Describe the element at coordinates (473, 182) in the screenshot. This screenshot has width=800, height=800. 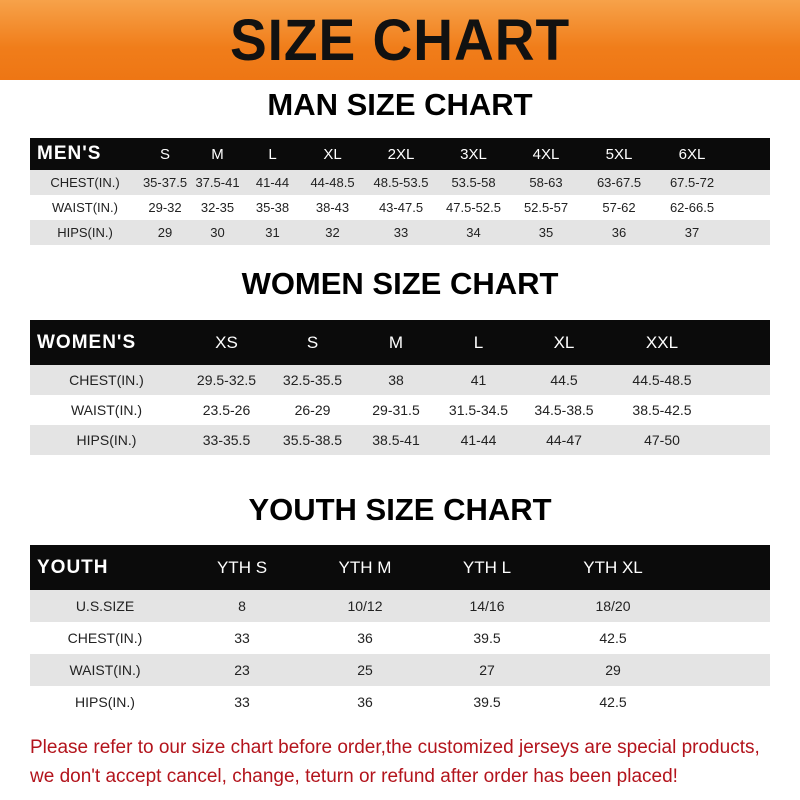
I see `table-cell: 53.5-58` at that location.